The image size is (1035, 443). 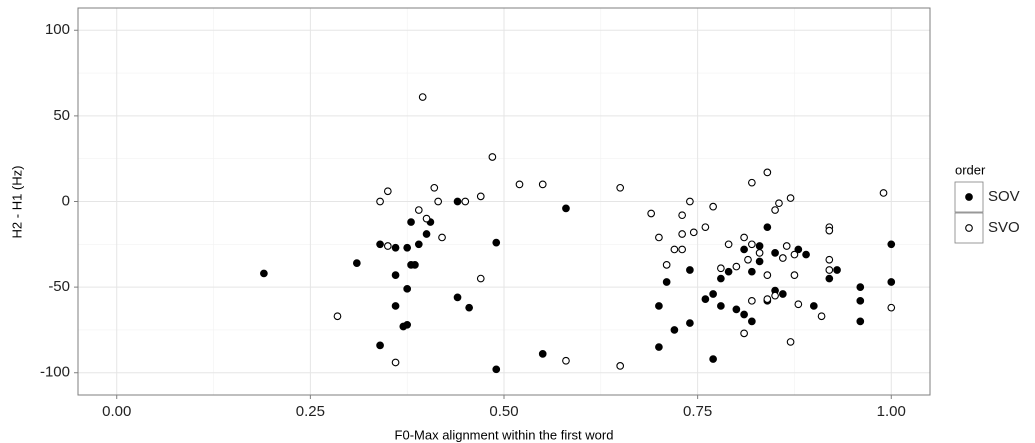 What do you see at coordinates (310, 411) in the screenshot?
I see `x-tick-label: 0.25` at bounding box center [310, 411].